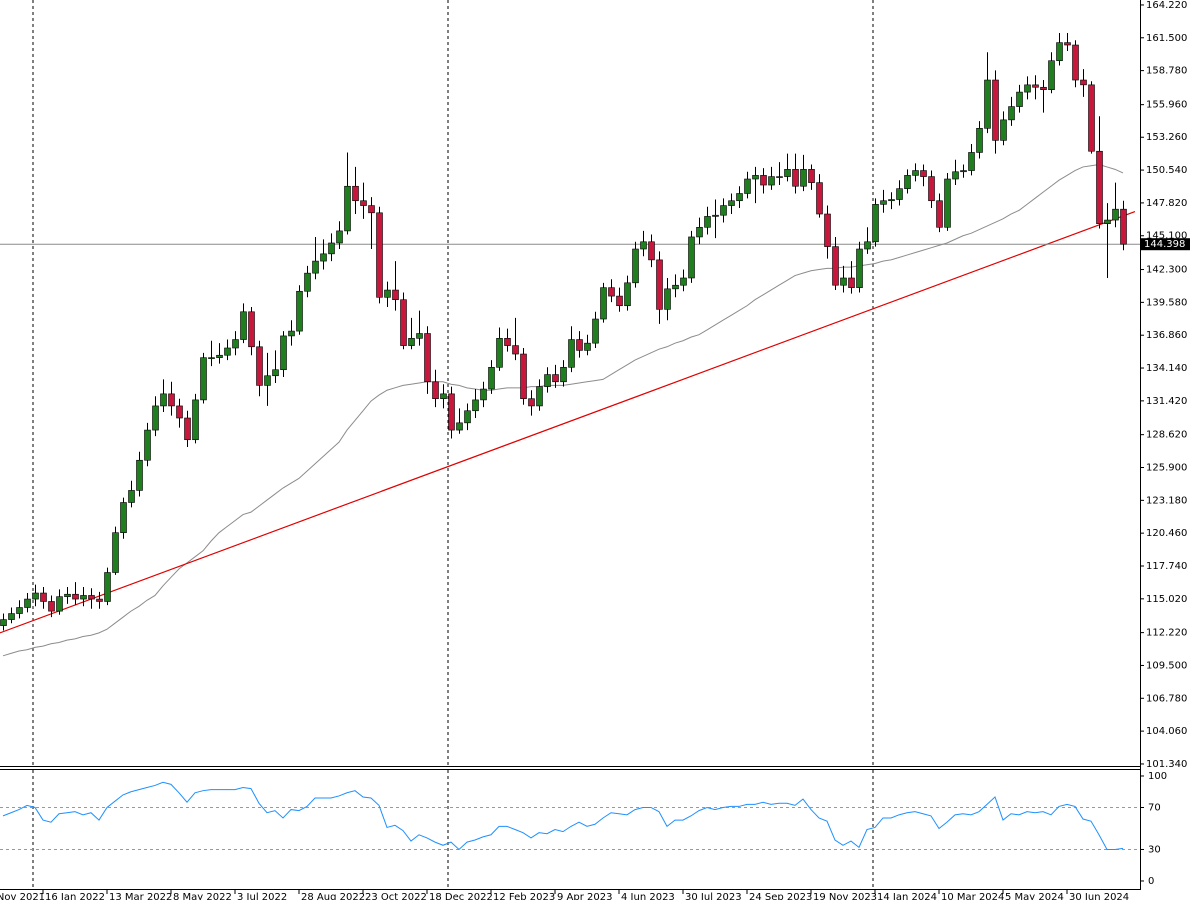  I want to click on y-tick-label: 106.780, so click(1166, 698).